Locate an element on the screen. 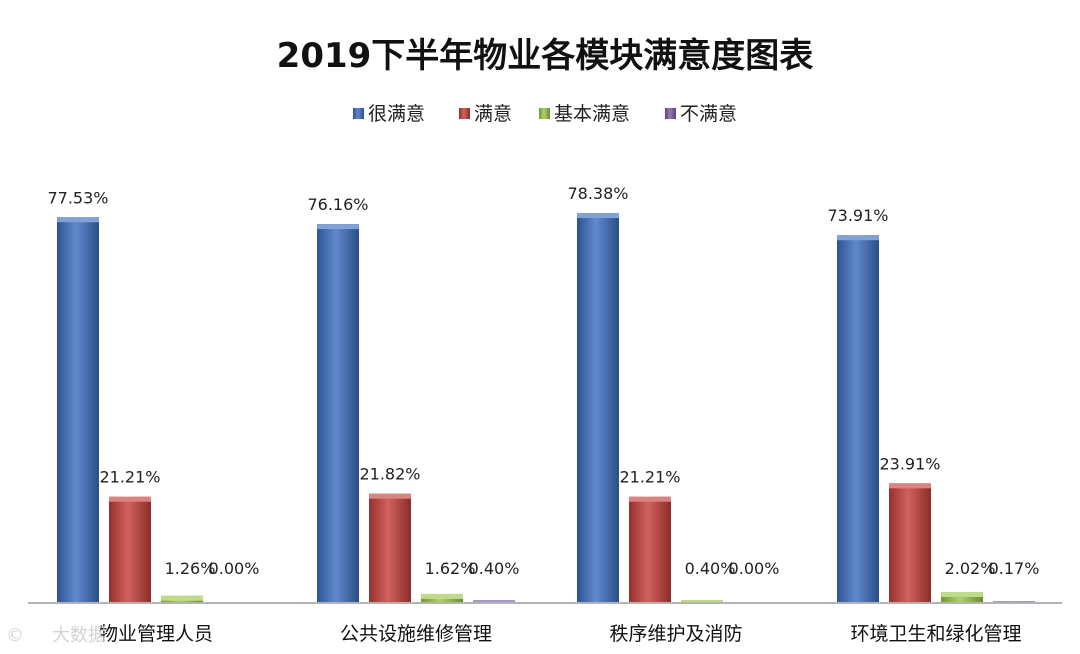  data-label: 78.38% is located at coordinates (597, 193).